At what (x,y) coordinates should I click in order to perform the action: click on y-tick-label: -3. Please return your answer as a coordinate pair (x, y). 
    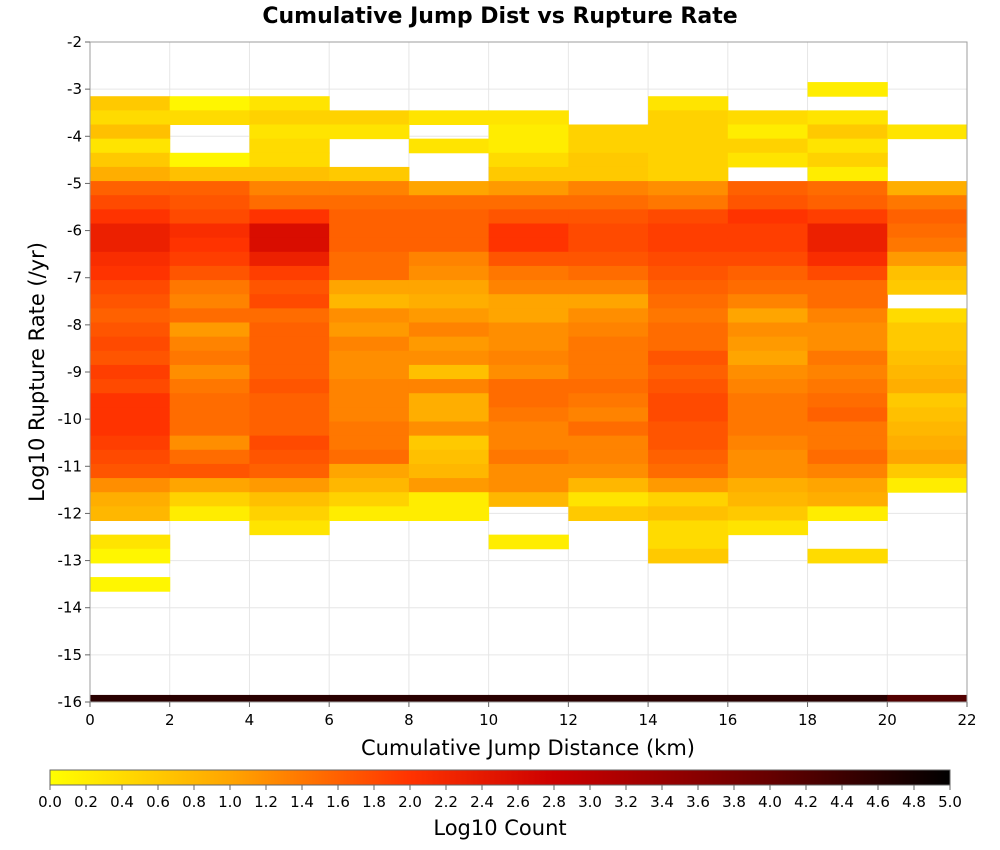
    Looking at the image, I should click on (74, 89).